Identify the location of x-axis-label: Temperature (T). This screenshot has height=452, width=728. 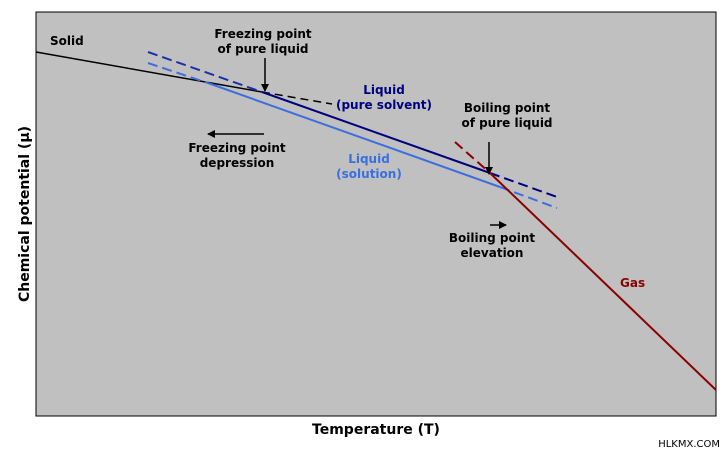
(376, 430).